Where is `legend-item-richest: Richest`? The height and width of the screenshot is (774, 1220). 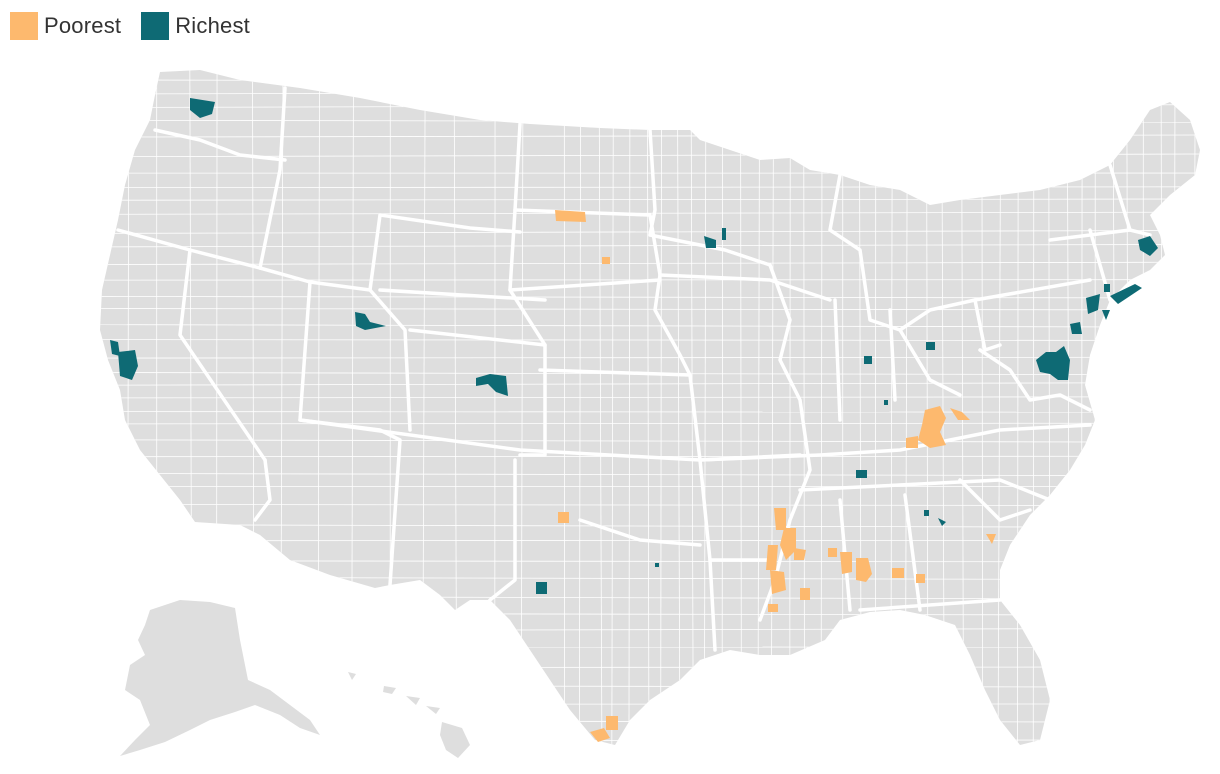
legend-item-richest: Richest is located at coordinates (195, 26).